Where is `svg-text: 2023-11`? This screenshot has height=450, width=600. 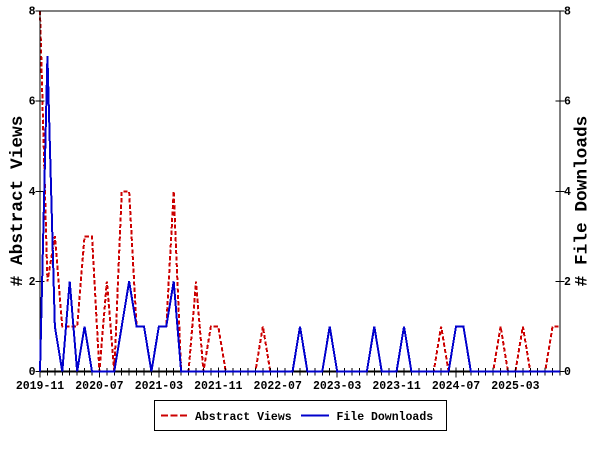
svg-text: 2023-11 is located at coordinates (396, 386).